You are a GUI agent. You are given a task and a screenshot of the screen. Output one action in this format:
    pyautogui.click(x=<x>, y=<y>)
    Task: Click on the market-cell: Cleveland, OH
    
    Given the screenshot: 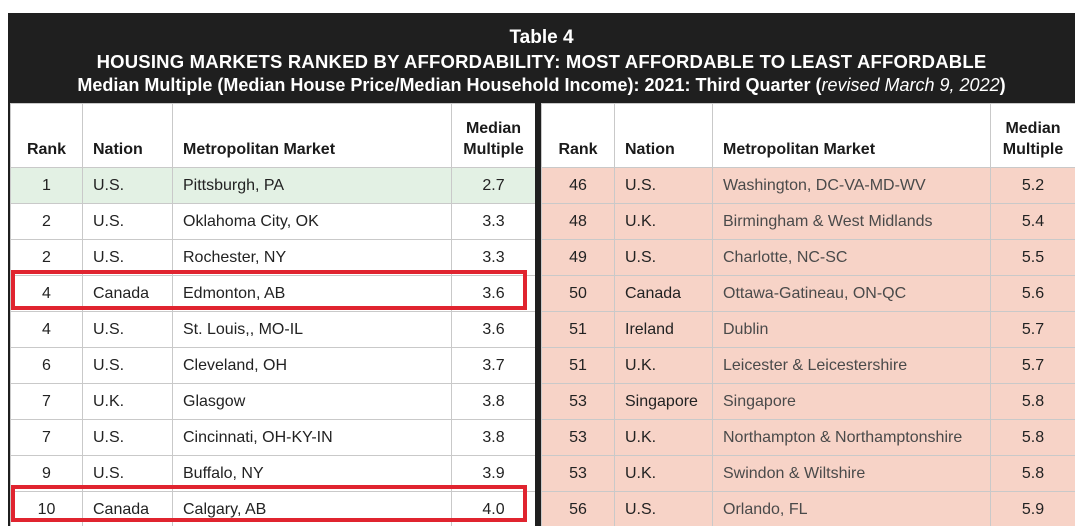 What is the action you would take?
    pyautogui.click(x=312, y=365)
    